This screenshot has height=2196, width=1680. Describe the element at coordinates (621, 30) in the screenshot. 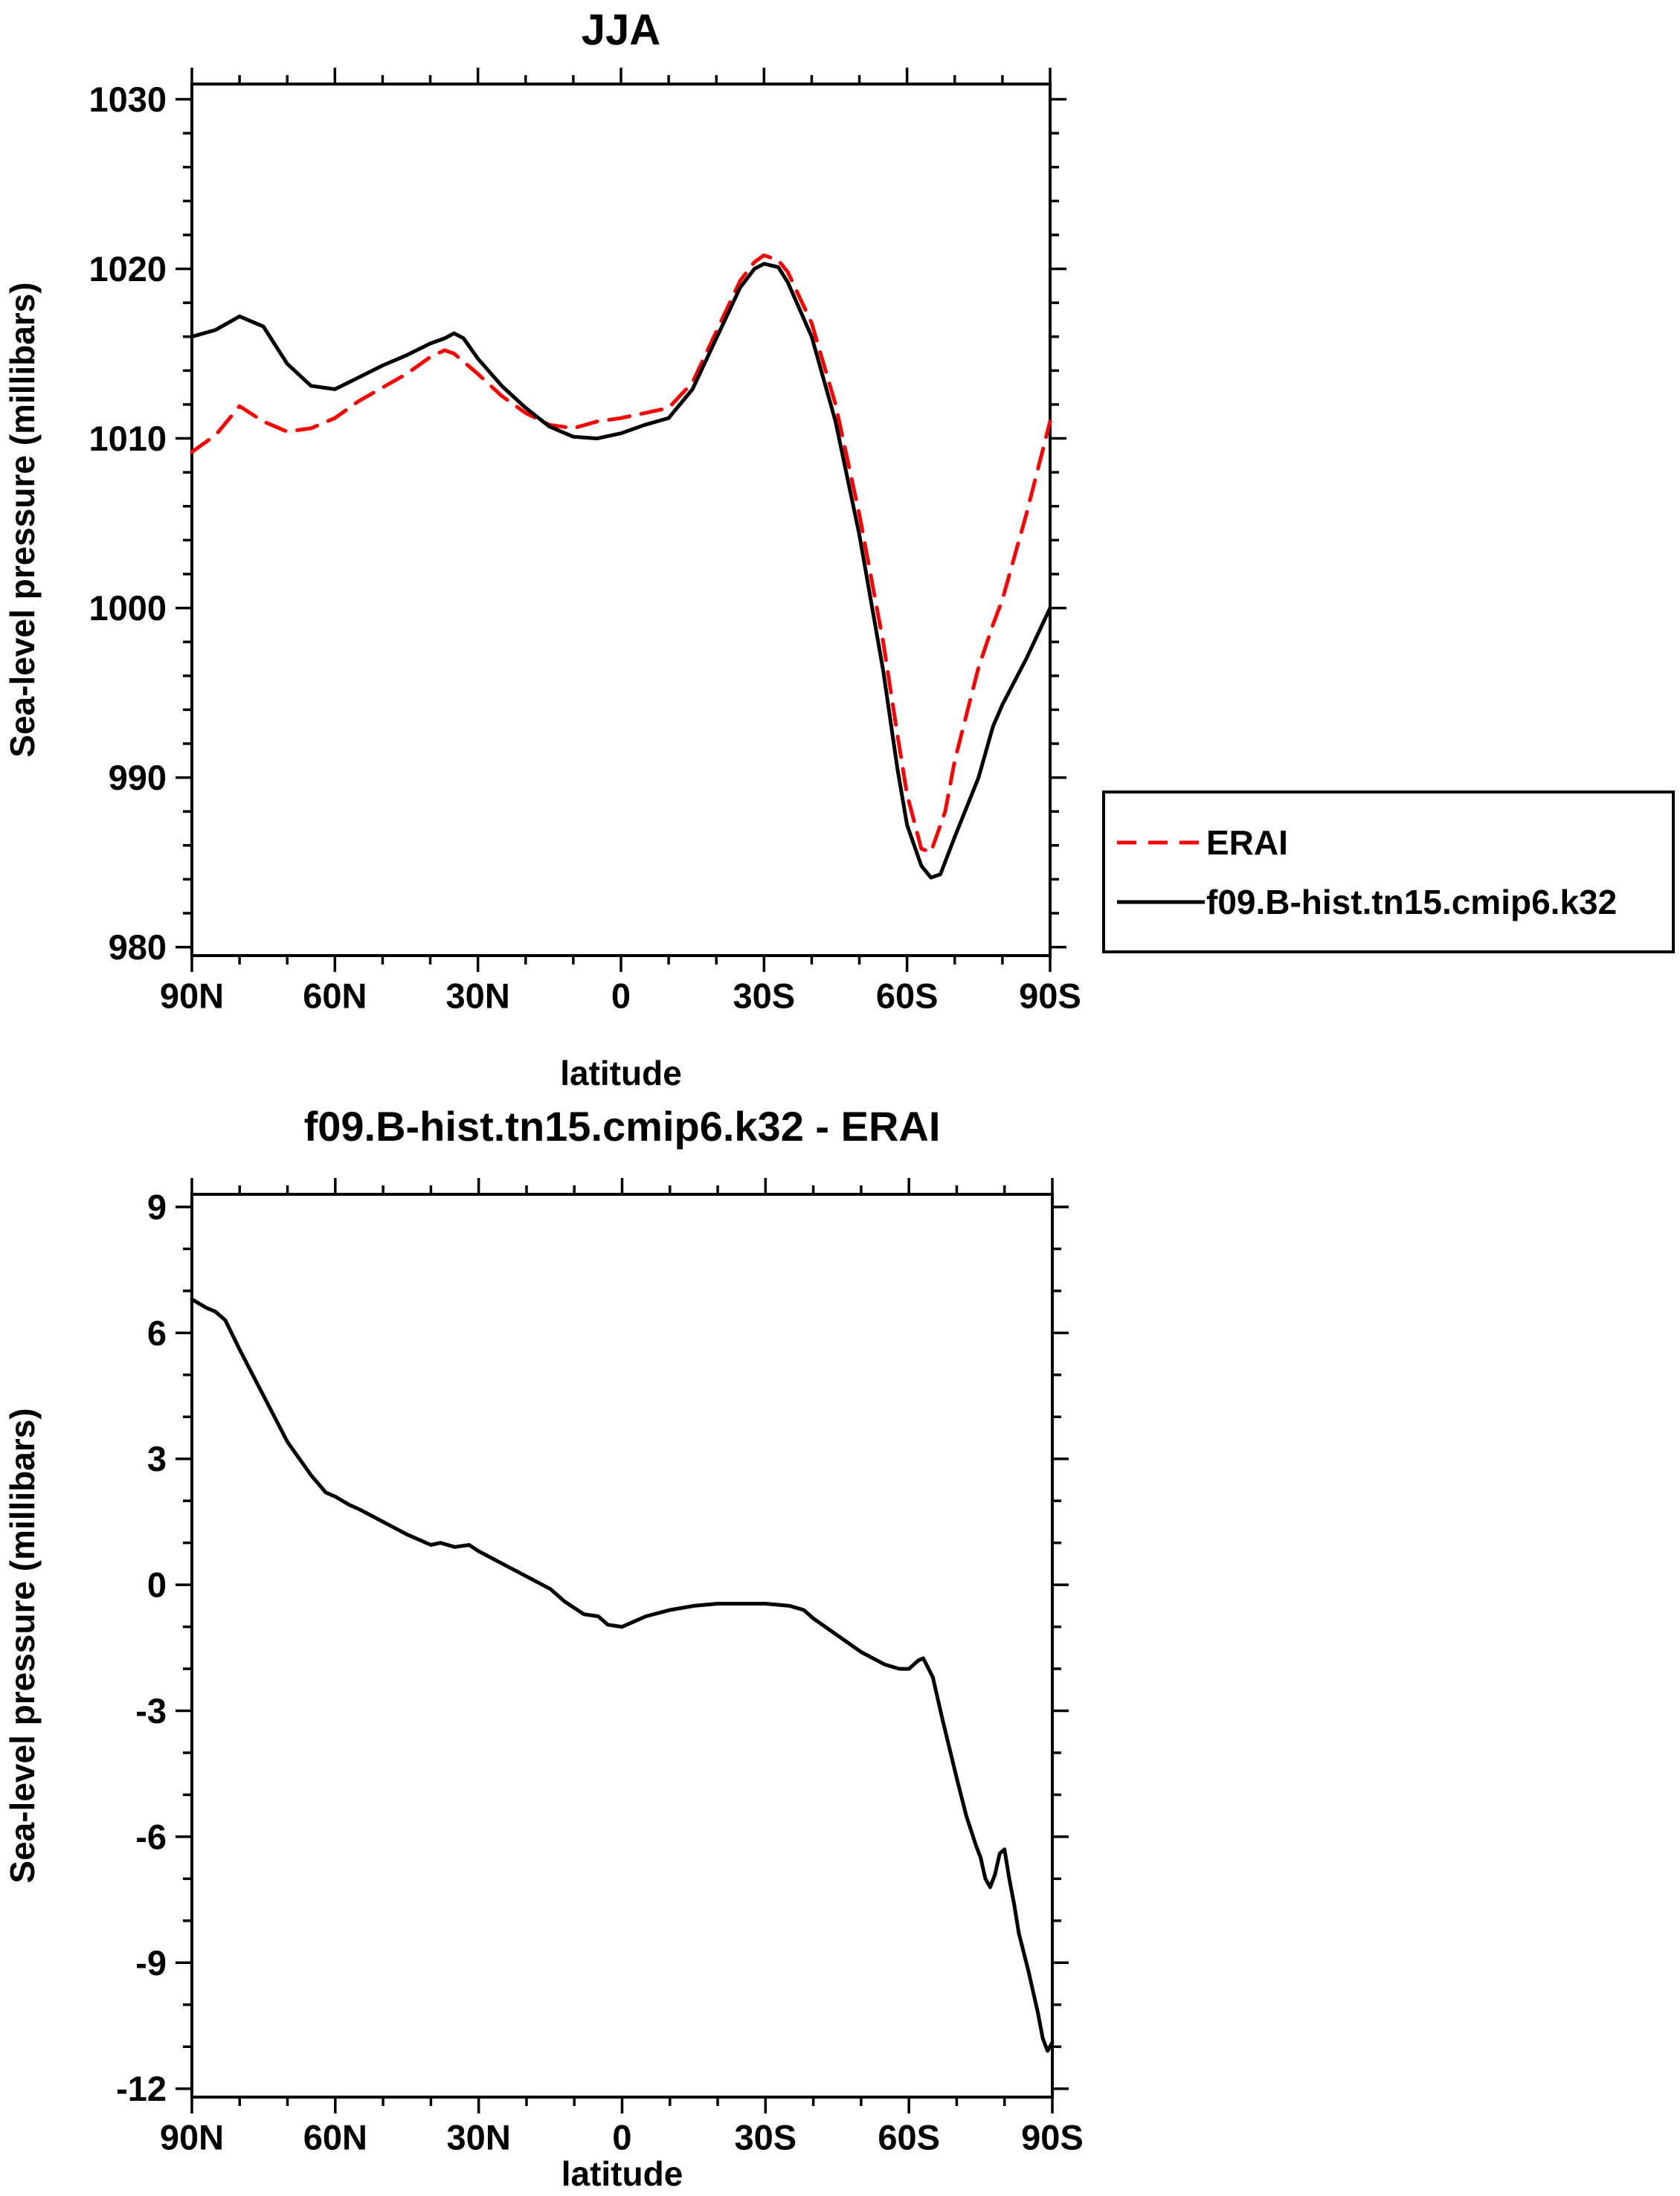

I see `top-chart-title: JJA` at that location.